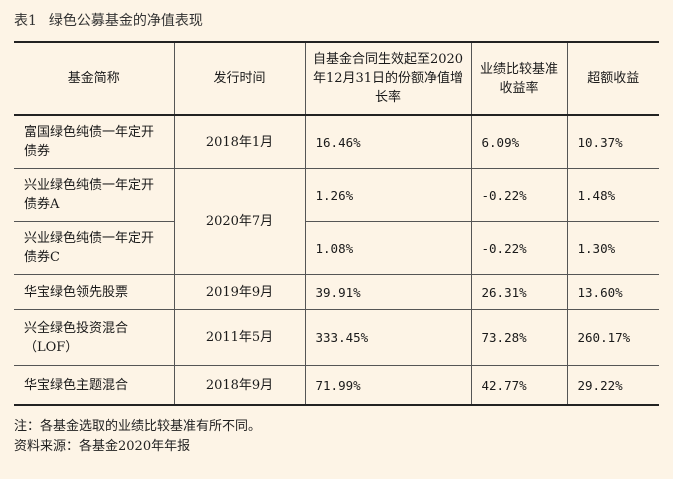 The height and width of the screenshot is (479, 673). I want to click on cell-fund-name: 兴业绿色纯债一年定开债券A, so click(94, 195).